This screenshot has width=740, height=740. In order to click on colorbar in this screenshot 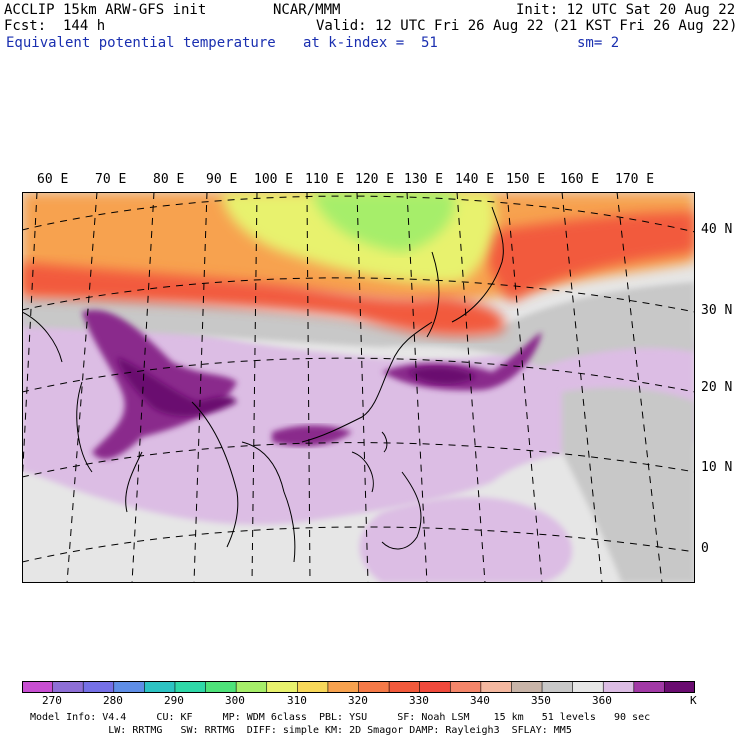, I will do `click(358, 687)`.